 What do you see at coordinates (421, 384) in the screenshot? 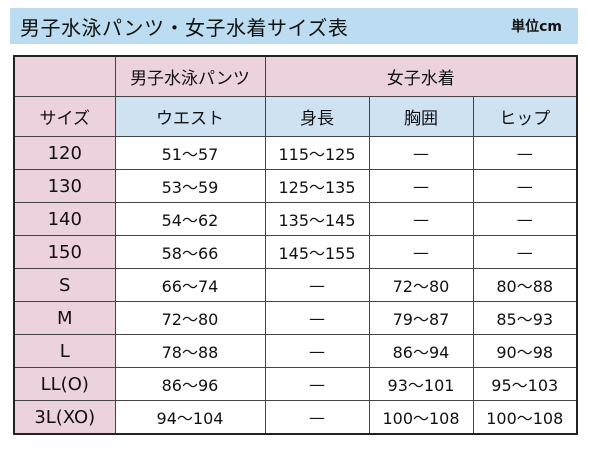
I see `cell-chest: 93～101` at bounding box center [421, 384].